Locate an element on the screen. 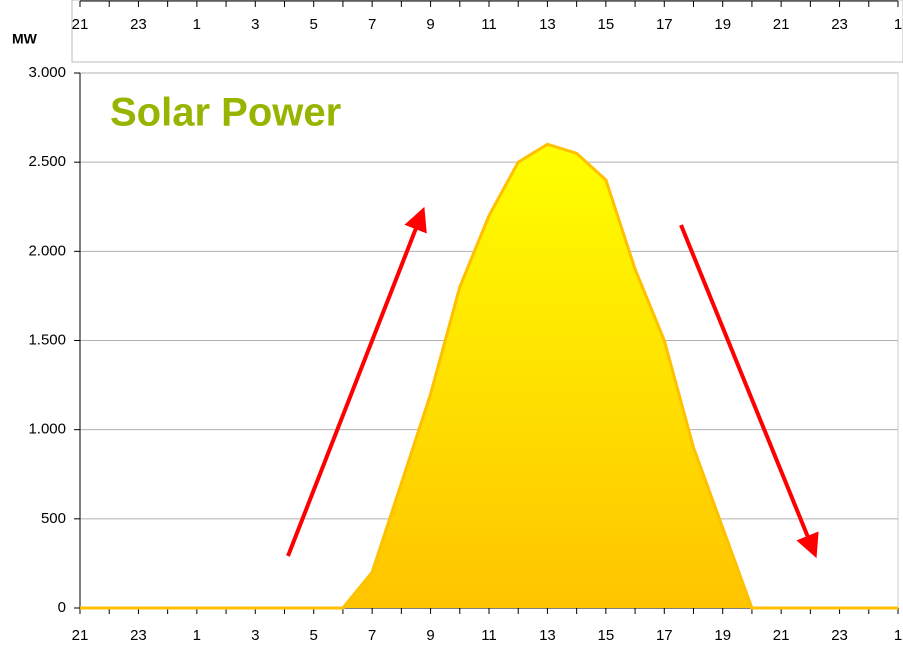 This screenshot has height=656, width=903. top-x-tick-label: 3 is located at coordinates (255, 24).